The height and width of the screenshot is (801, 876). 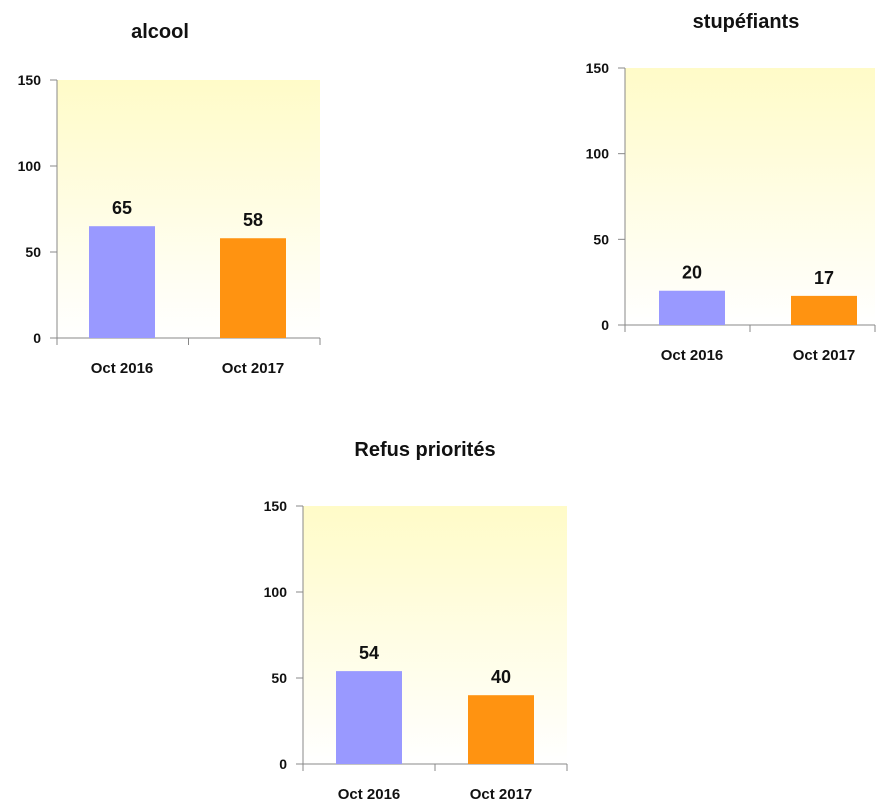 I want to click on chart-title: alcool, so click(x=160, y=32).